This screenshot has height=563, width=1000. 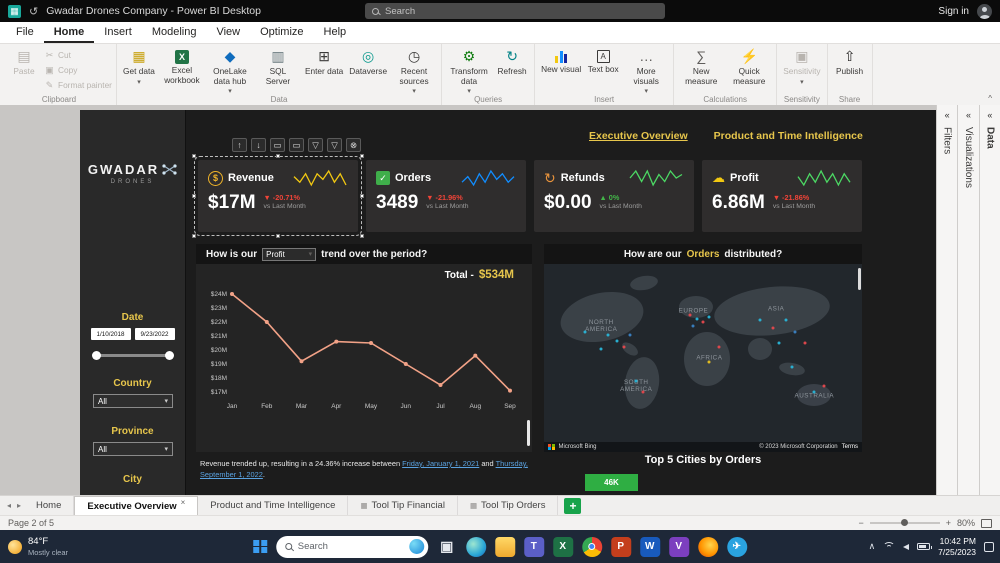 What do you see at coordinates (646, 72) in the screenshot?
I see `more-visuals-button: … More visuals ▾` at bounding box center [646, 72].